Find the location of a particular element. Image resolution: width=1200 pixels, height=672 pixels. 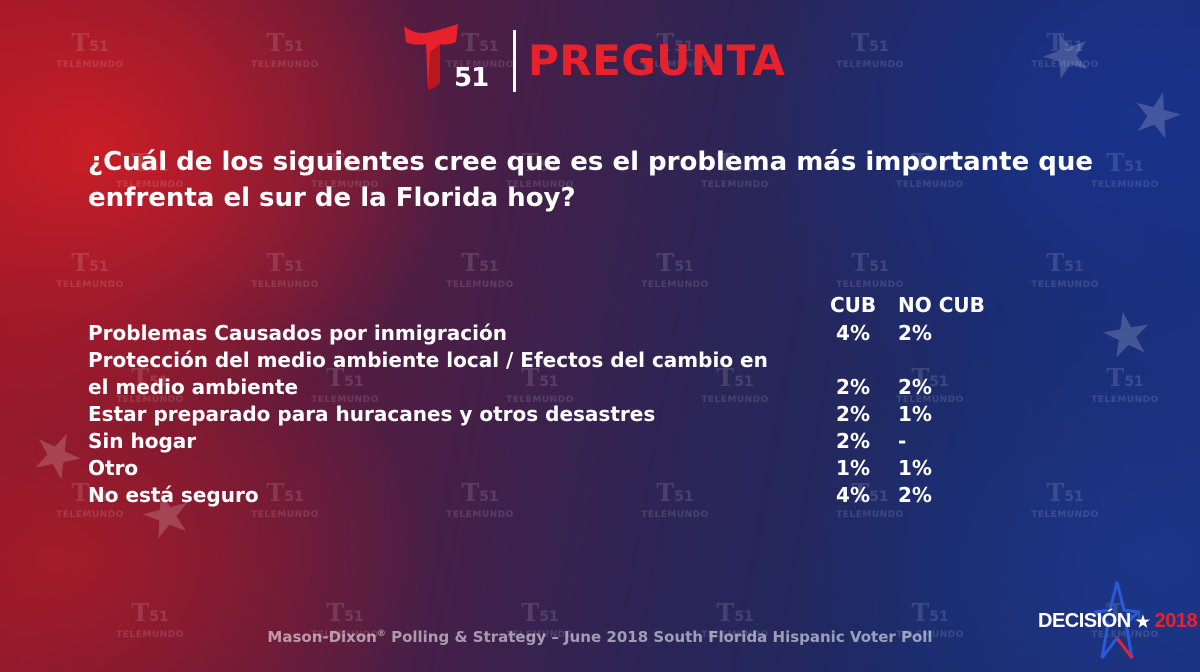

column-header-cub: CUB is located at coordinates (853, 305).